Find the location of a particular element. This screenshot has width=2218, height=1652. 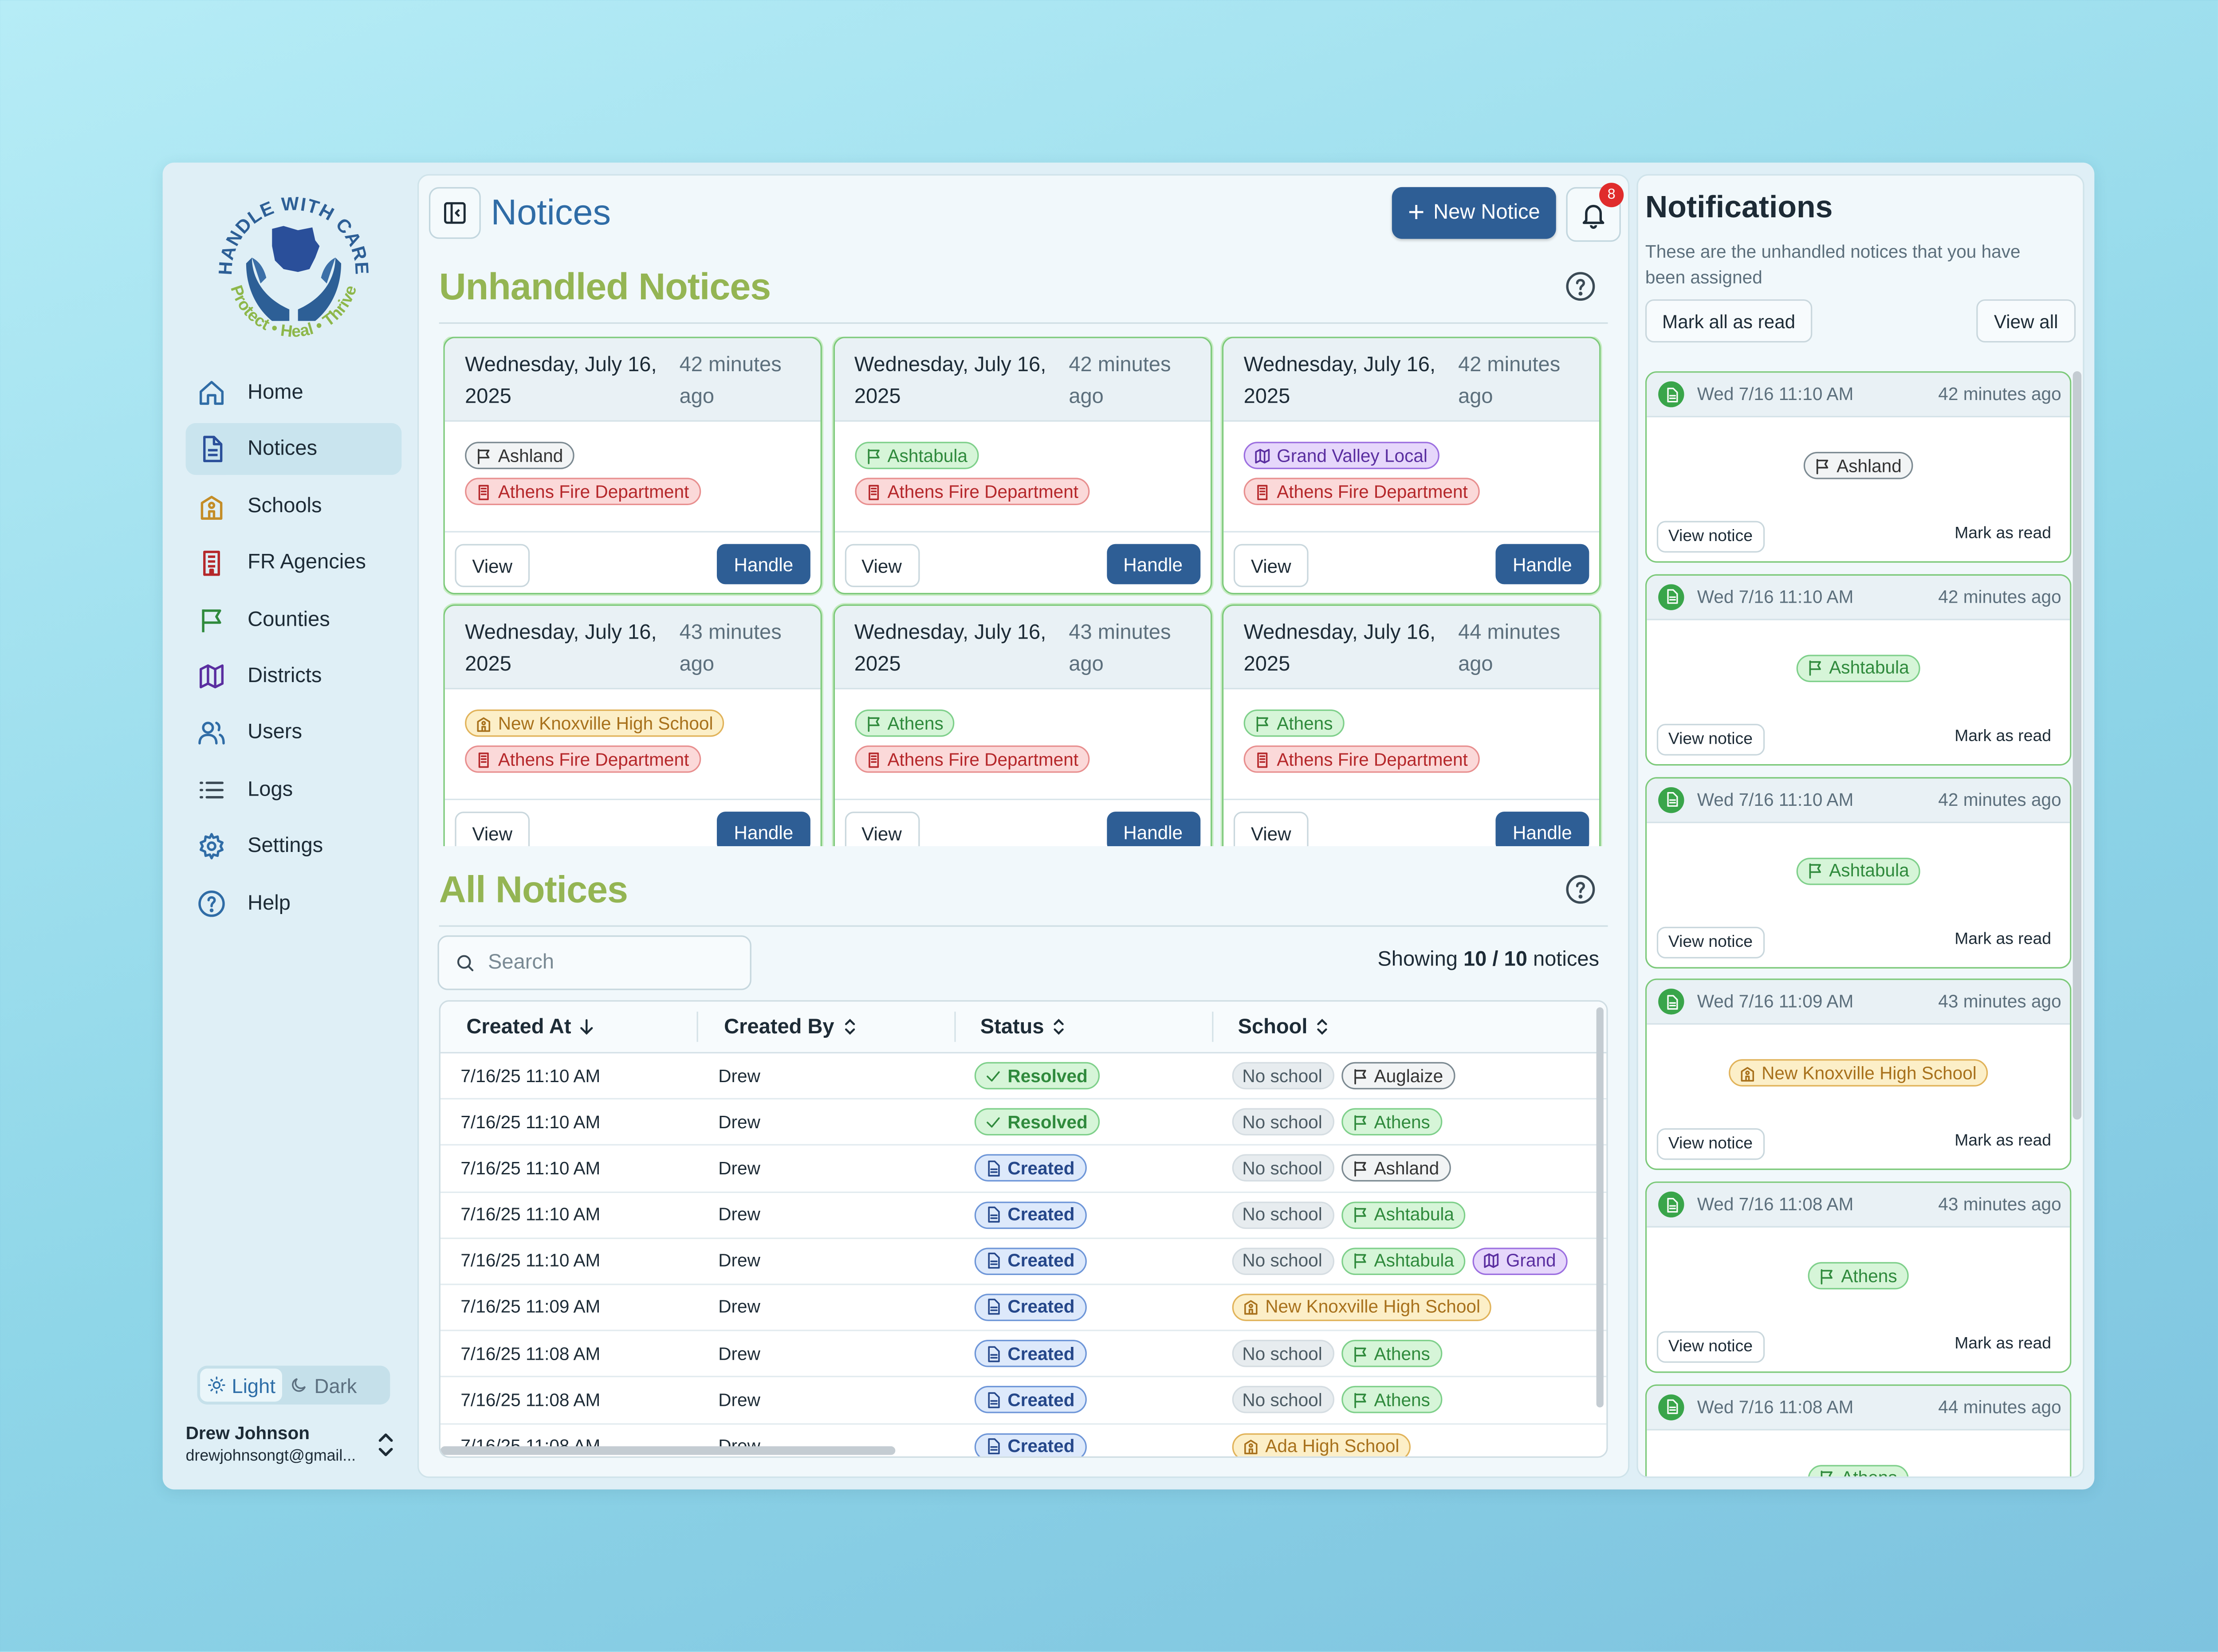

svg-text: Protect • Heal • Thrive is located at coordinates (293, 312).